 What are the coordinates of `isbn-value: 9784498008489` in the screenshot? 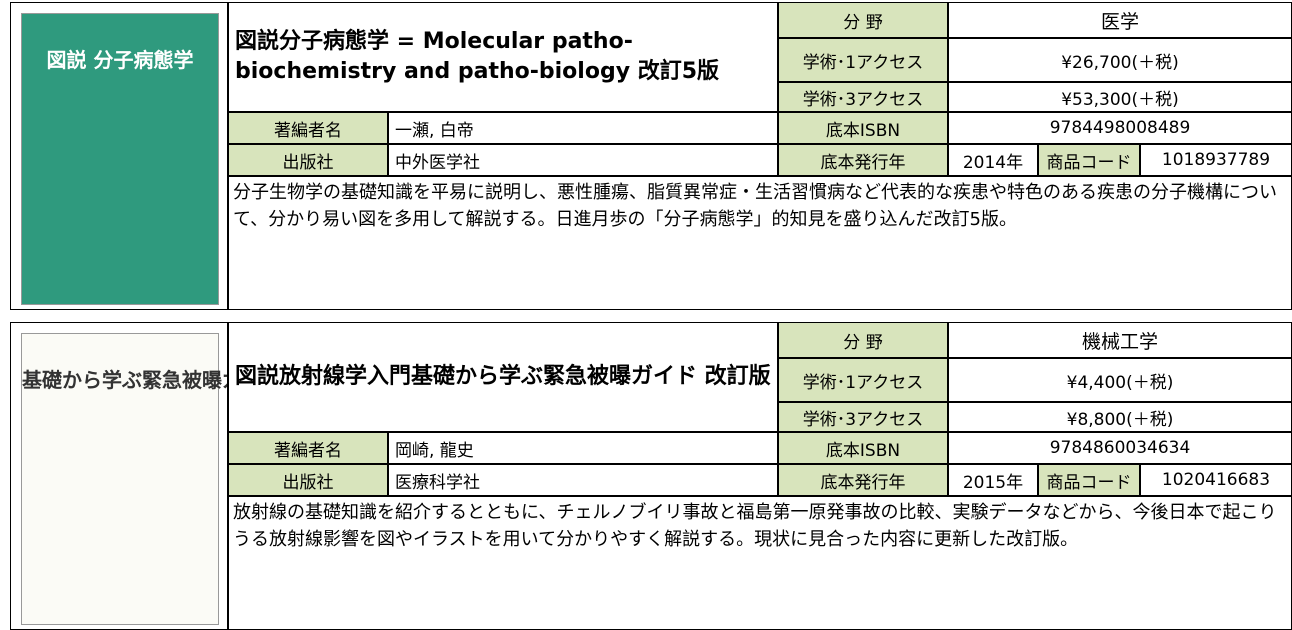 It's located at (1120, 128).